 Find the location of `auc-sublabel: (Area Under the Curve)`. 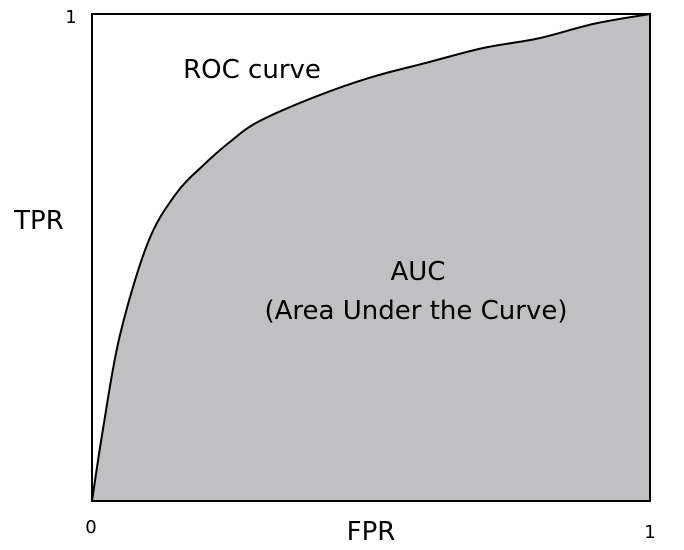

auc-sublabel: (Area Under the Curve) is located at coordinates (416, 311).